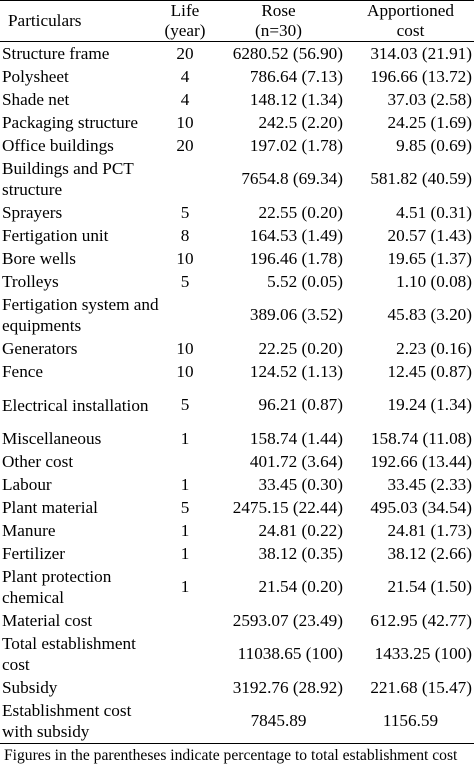 This screenshot has width=474, height=783. Describe the element at coordinates (50, 507) in the screenshot. I see `cell-particulars: Plant material` at that location.